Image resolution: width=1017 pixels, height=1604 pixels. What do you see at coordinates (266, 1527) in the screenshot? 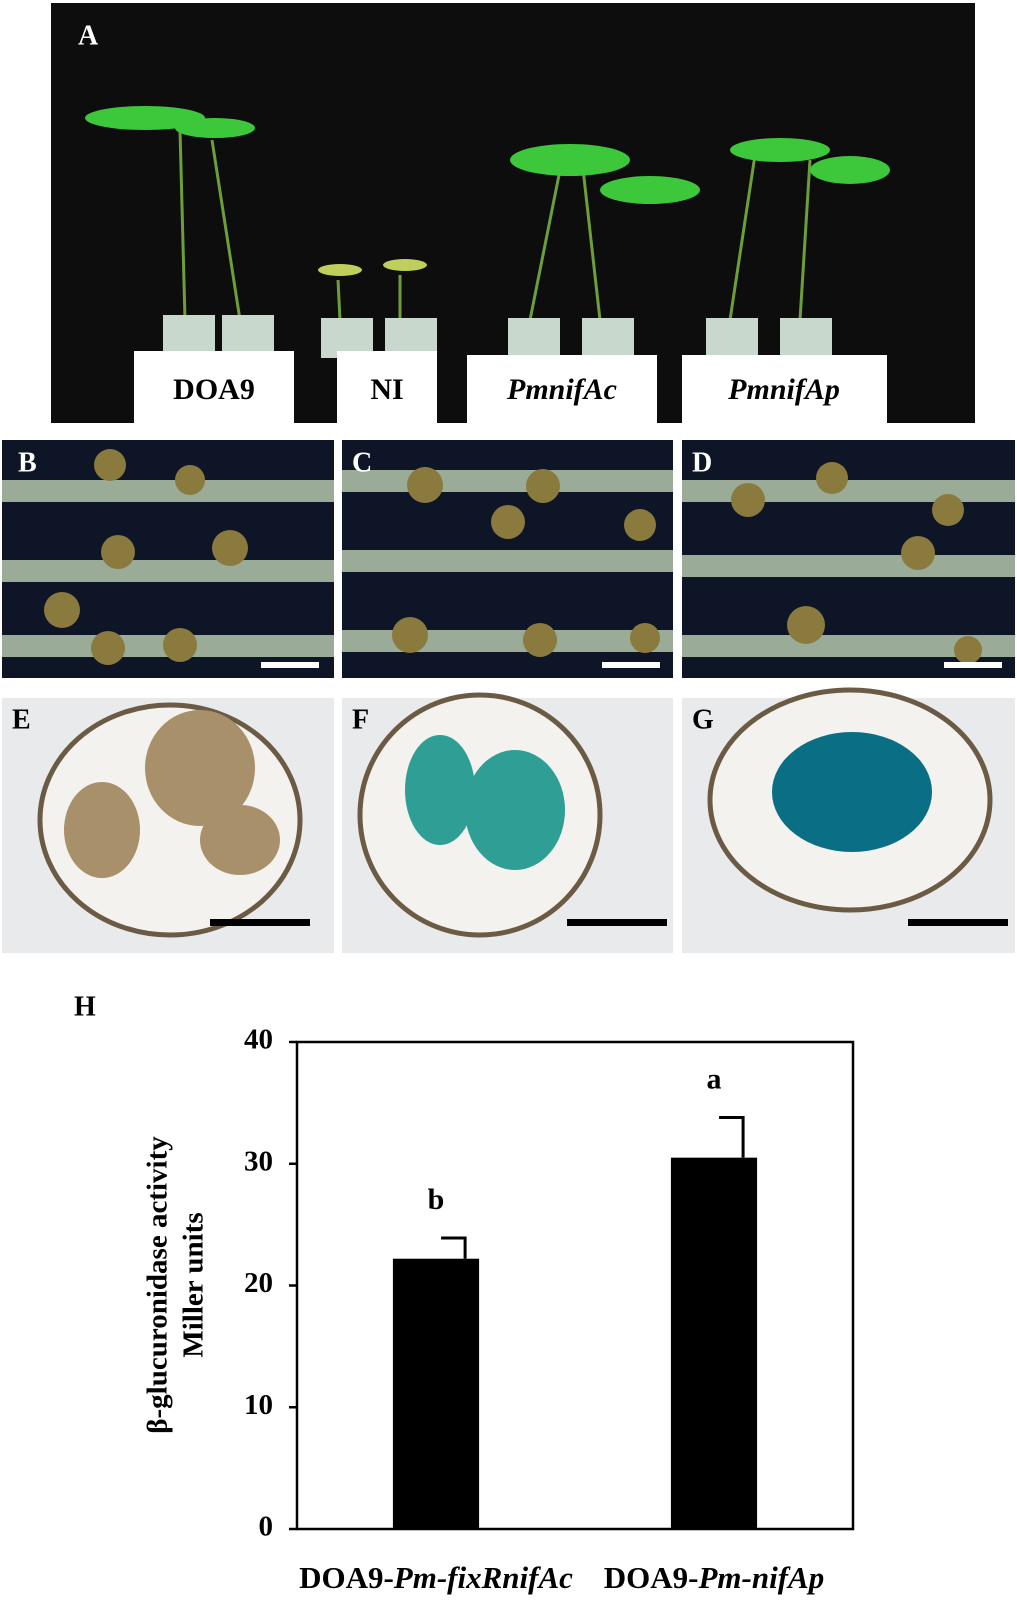
I see `y-tick-label: 0` at bounding box center [266, 1527].